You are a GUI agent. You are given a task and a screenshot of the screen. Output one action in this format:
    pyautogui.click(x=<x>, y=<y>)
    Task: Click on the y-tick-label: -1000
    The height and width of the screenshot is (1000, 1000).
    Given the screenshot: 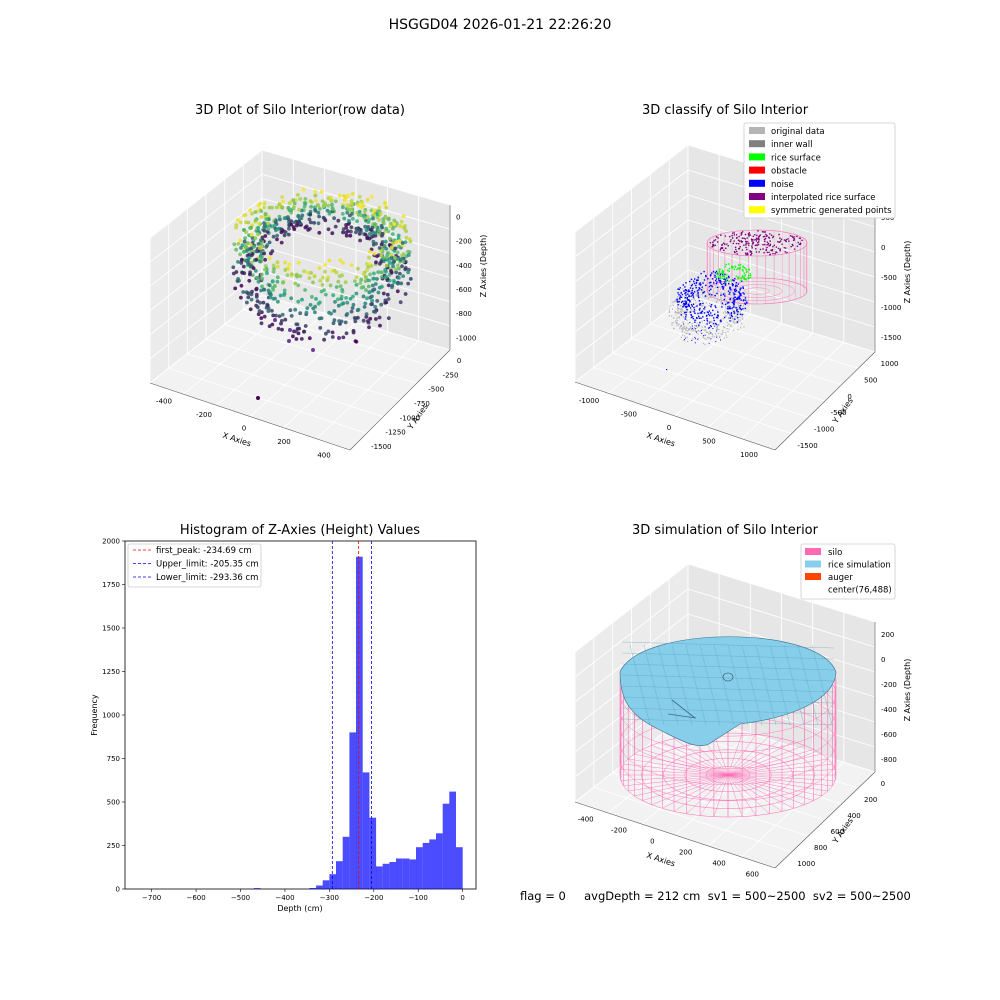 What is the action you would take?
    pyautogui.click(x=410, y=418)
    